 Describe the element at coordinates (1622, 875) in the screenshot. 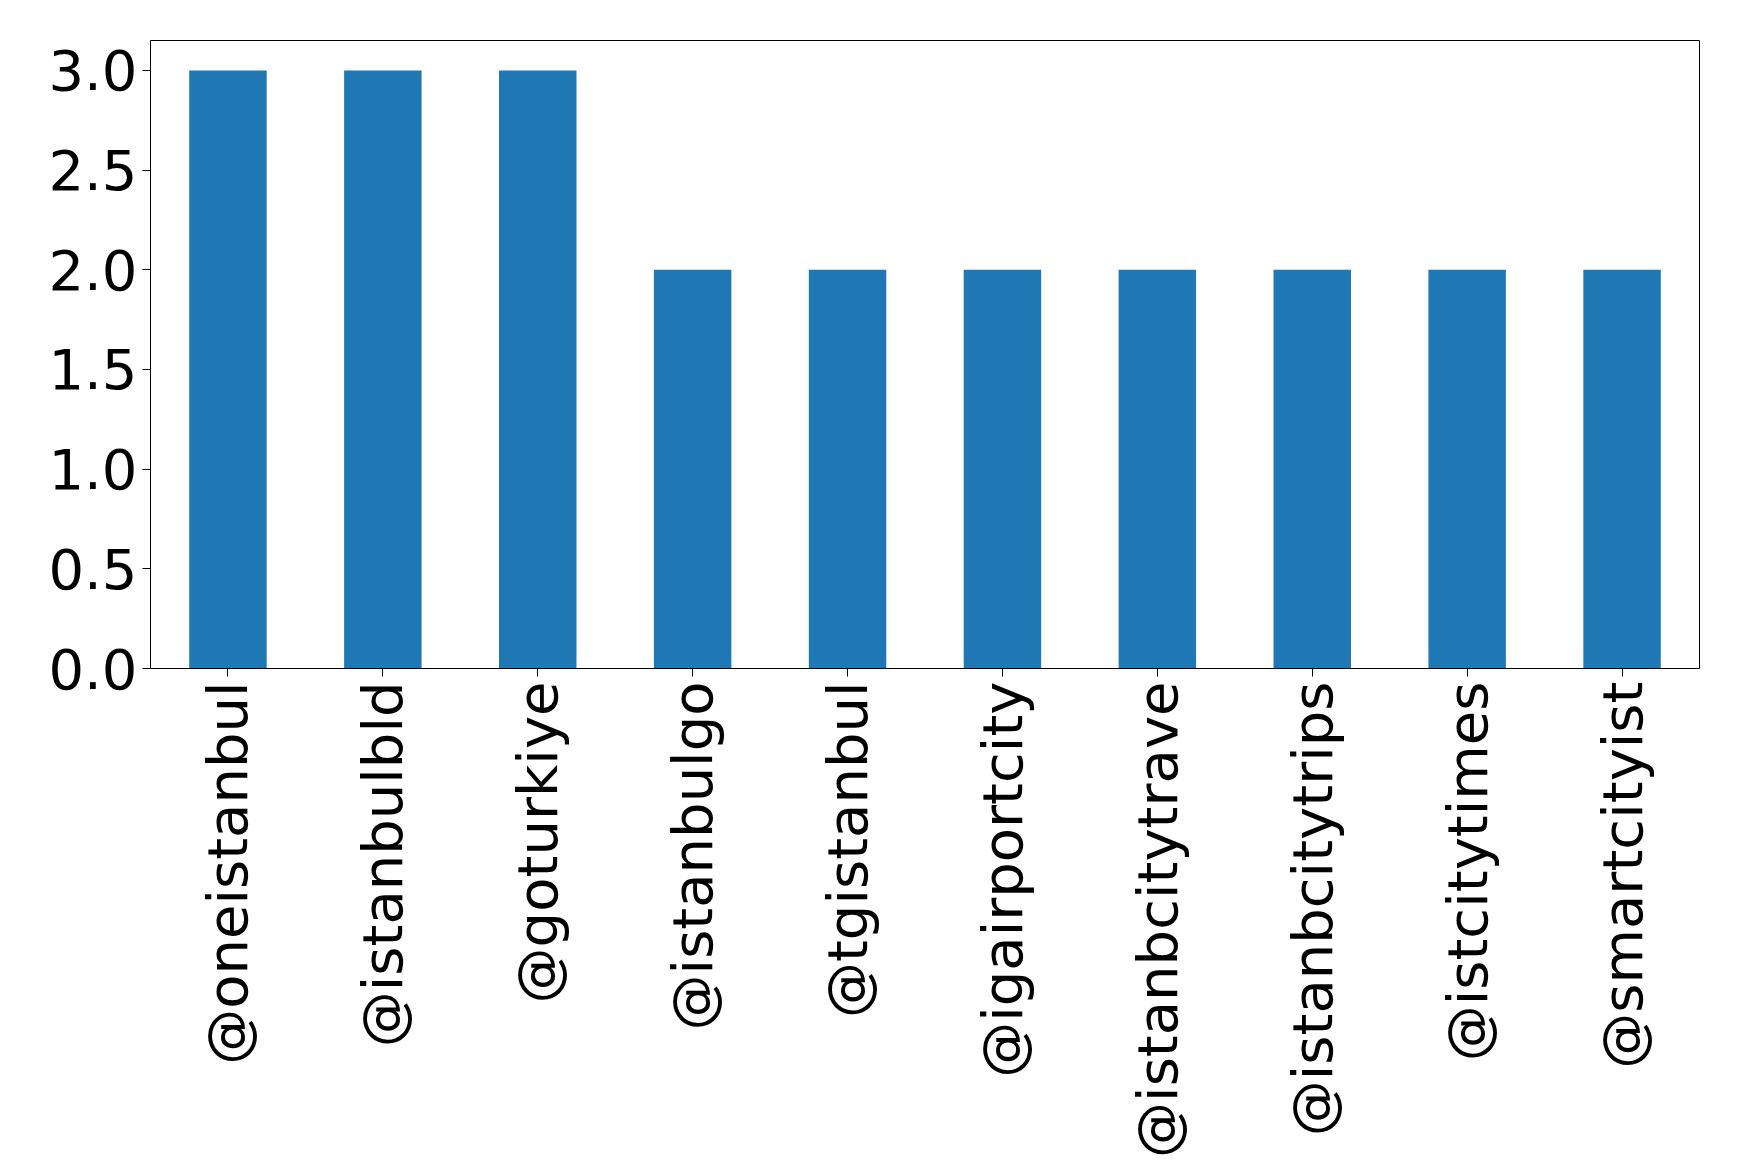

I see `x-tick-label: @smartcityist` at that location.